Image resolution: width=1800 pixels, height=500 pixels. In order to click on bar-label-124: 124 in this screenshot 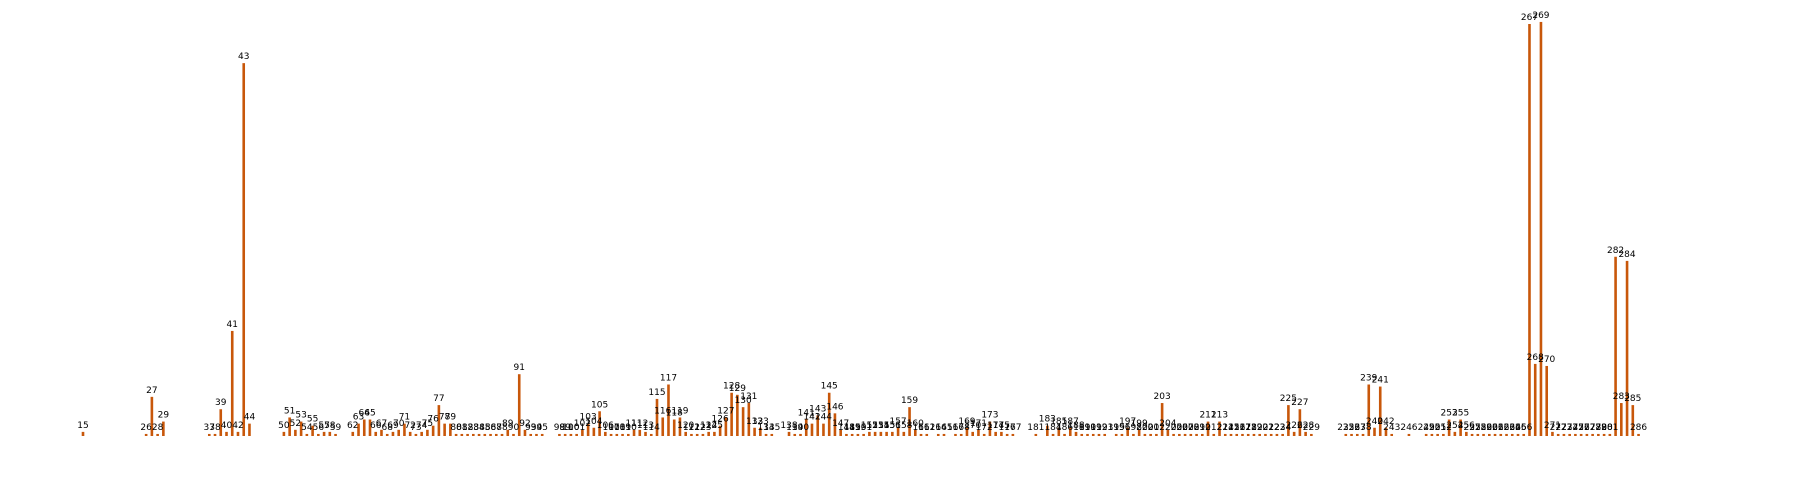, I will do `click(708, 426)`.